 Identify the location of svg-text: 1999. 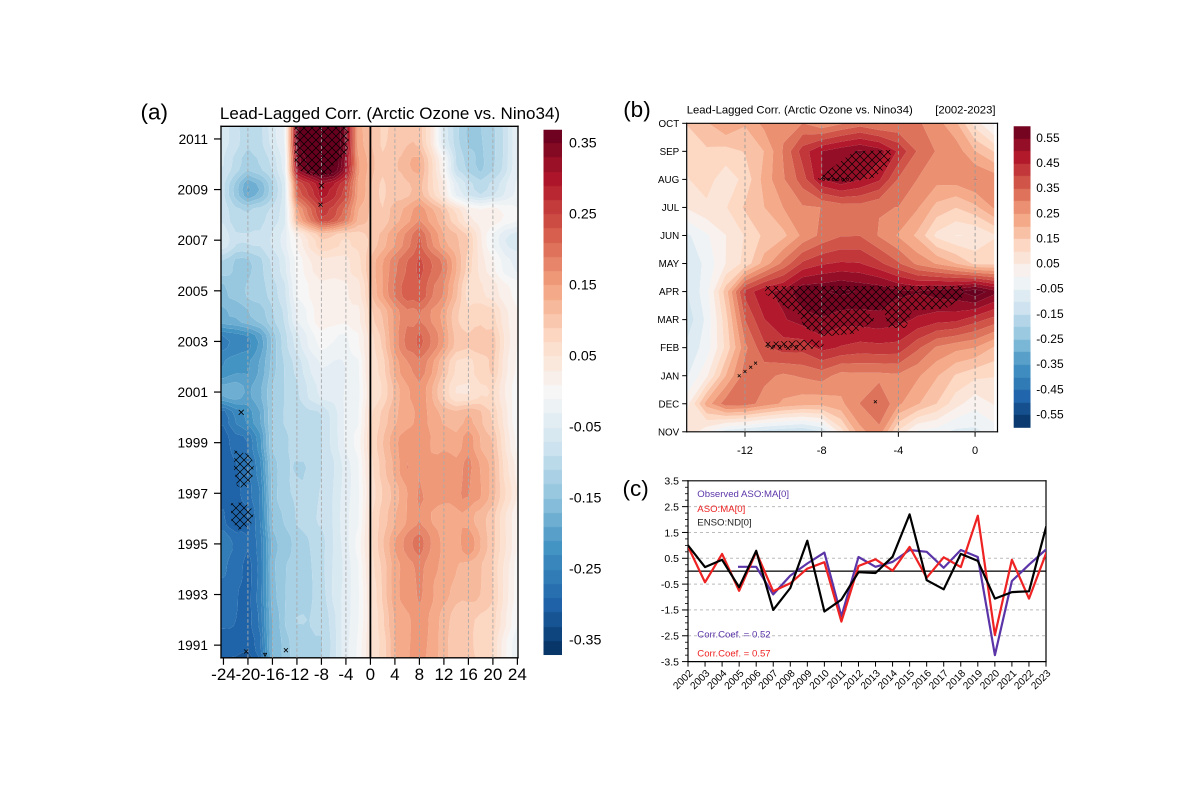
(193, 443).